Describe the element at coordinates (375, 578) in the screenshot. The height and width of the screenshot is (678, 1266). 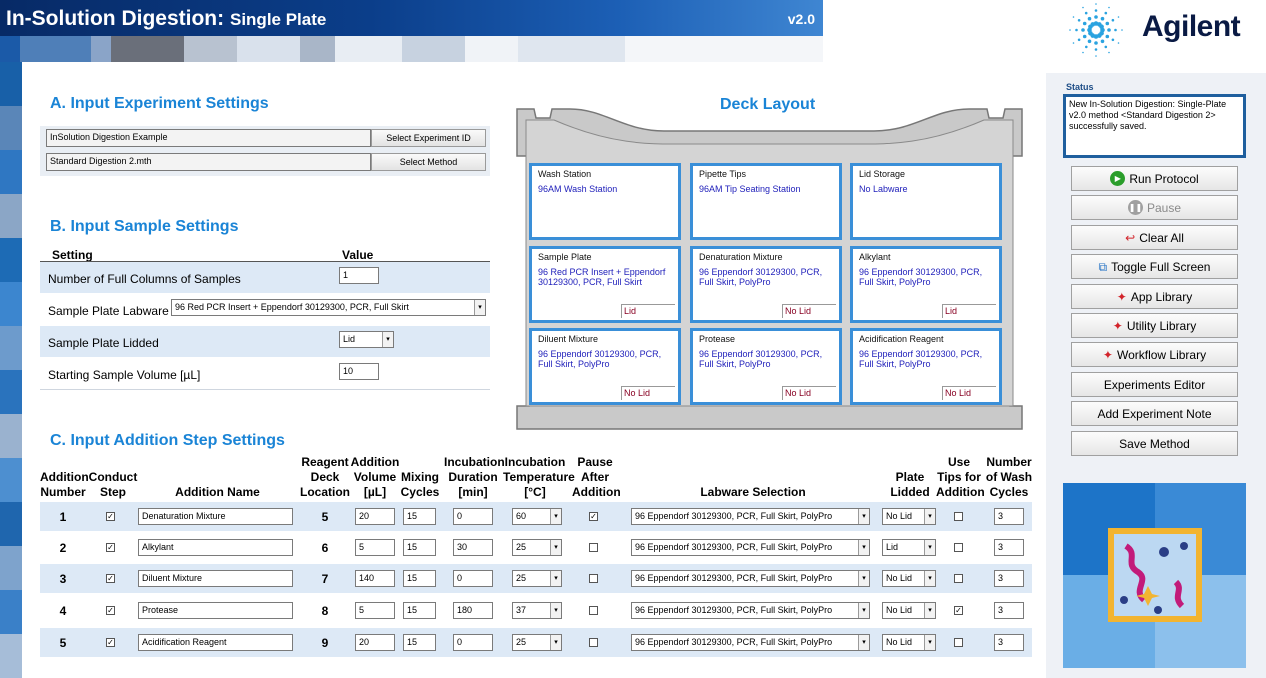
I see `addition-volume-input: 140` at that location.